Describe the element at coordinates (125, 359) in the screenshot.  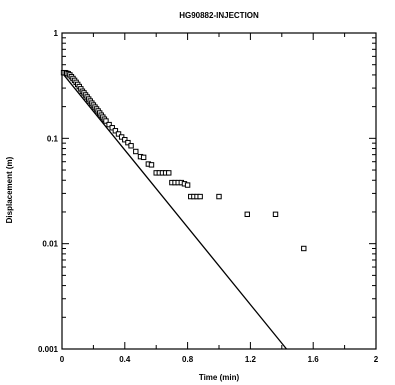
I see `x-tick-label: 0.4` at that location.